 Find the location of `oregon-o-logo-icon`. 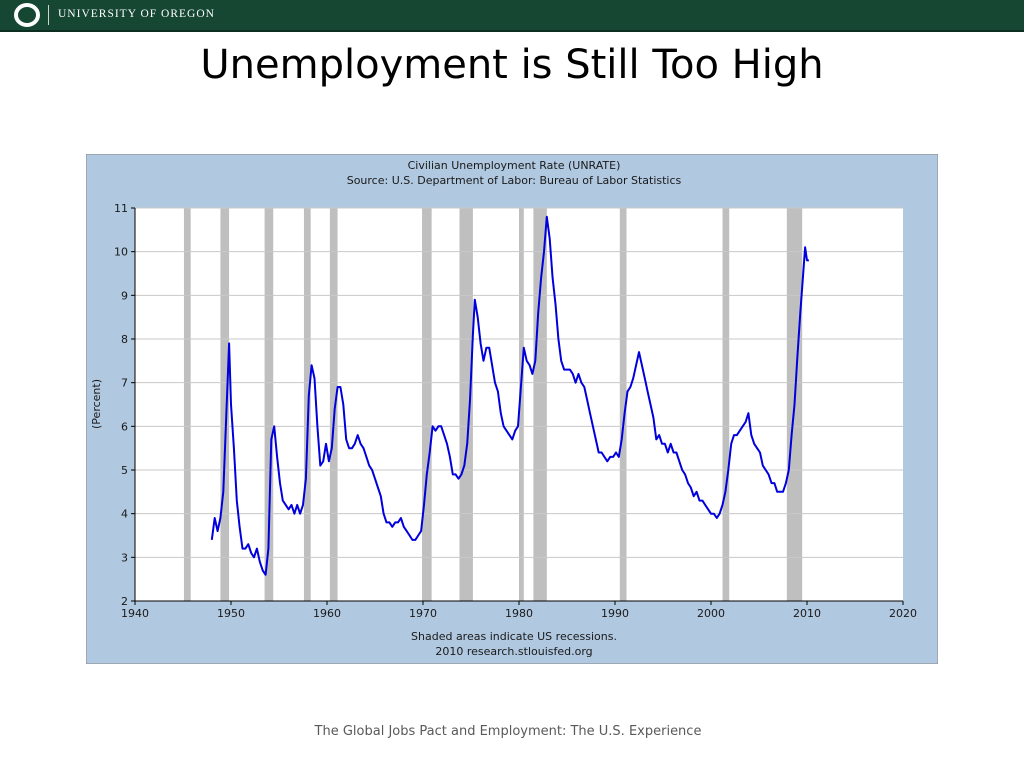

oregon-o-logo-icon is located at coordinates (27, 15).